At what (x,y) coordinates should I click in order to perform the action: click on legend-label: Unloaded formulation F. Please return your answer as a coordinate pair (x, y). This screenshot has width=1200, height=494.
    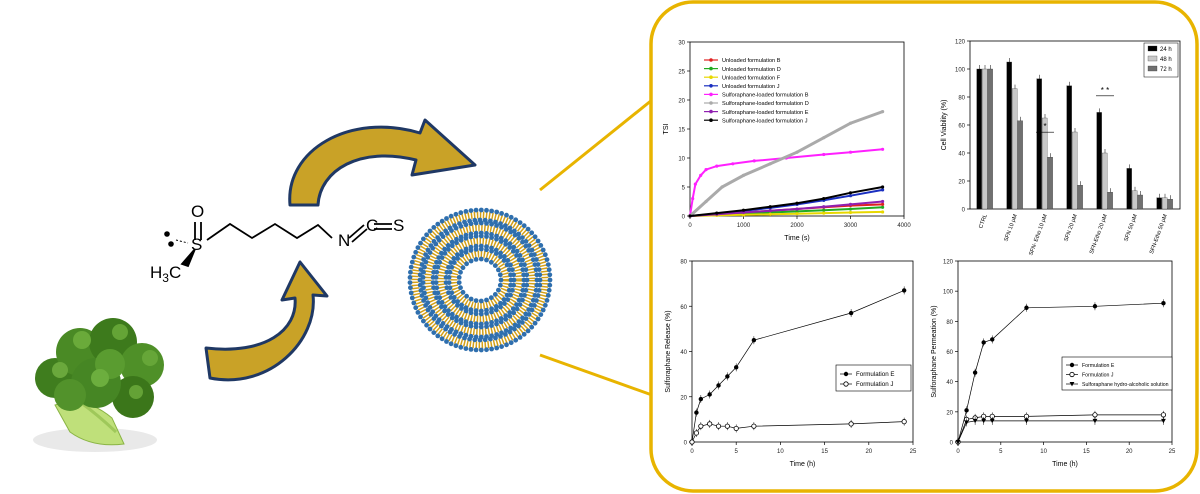
    Looking at the image, I should click on (751, 78).